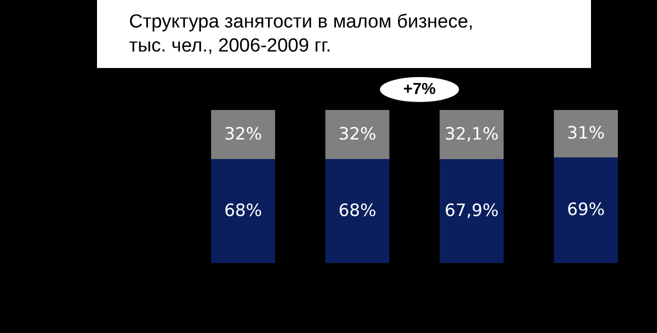  What do you see at coordinates (301, 34) in the screenshot?
I see `chart-title: Структура занятости в малом бизнесе, тыс. чел., 2006-2009 гг.` at bounding box center [301, 34].